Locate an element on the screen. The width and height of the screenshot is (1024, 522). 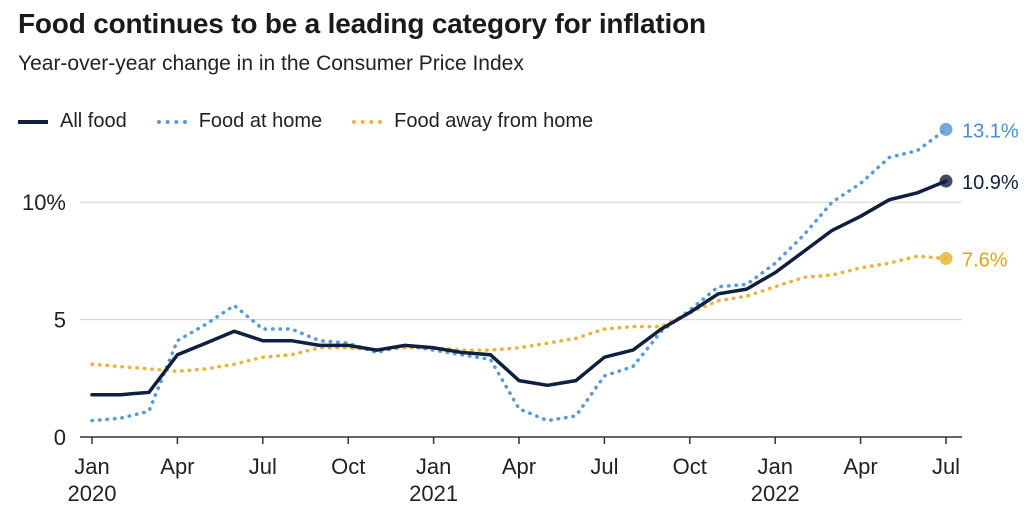
y-tick-label: 0 is located at coordinates (60, 437).